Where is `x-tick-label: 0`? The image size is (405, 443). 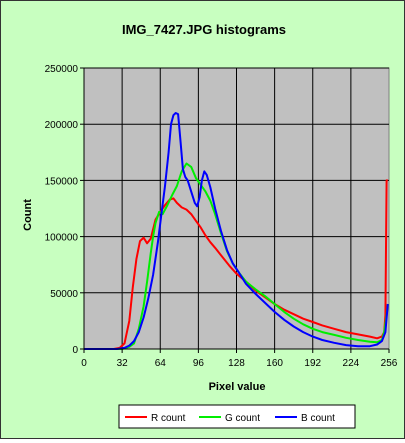
x-tick-label: 0 is located at coordinates (84, 363).